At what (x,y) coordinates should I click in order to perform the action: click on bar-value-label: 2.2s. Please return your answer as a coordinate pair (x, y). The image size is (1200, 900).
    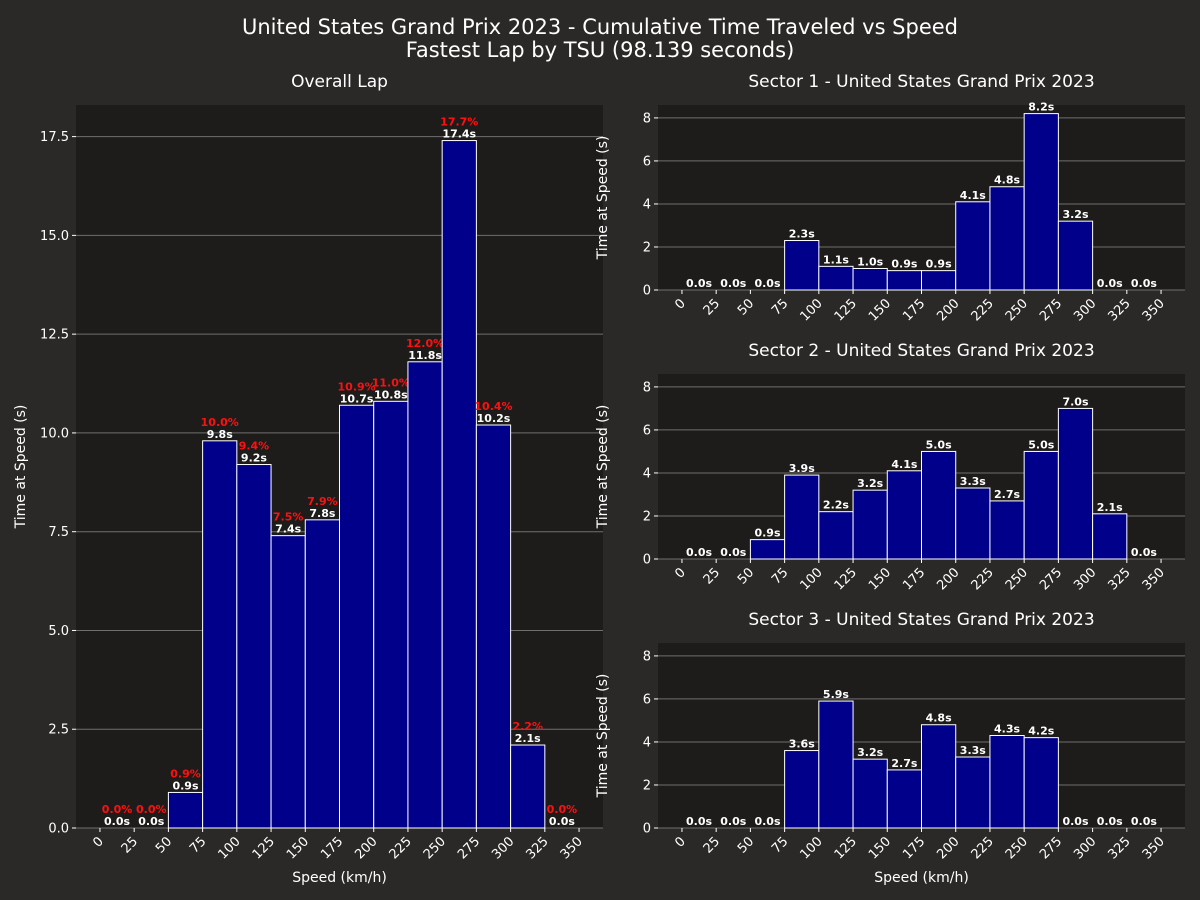
    Looking at the image, I should click on (836, 505).